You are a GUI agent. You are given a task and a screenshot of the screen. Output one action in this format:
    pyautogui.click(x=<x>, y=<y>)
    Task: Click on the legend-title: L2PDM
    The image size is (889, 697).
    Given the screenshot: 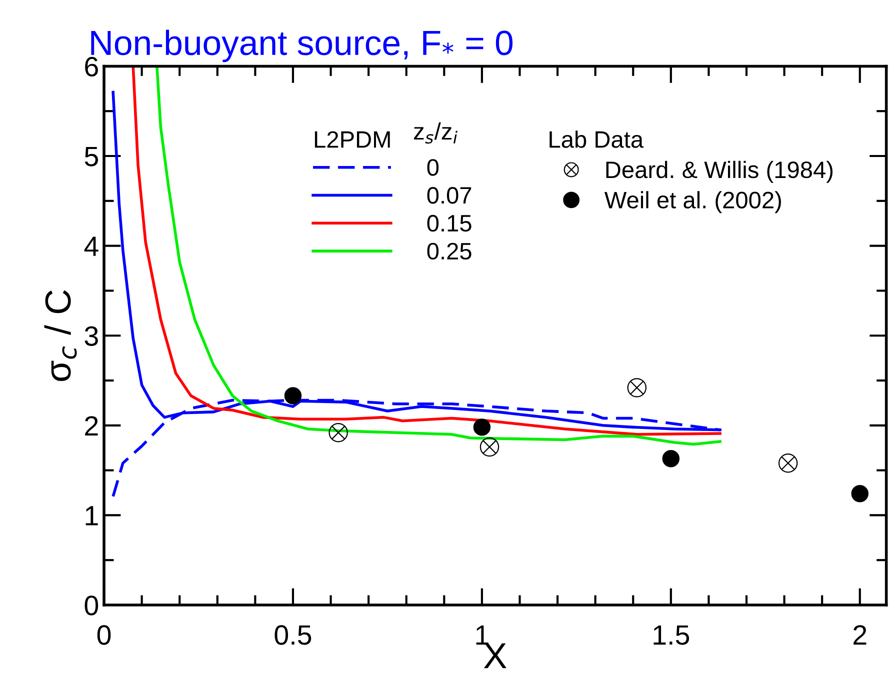 What is the action you would take?
    pyautogui.click(x=352, y=139)
    